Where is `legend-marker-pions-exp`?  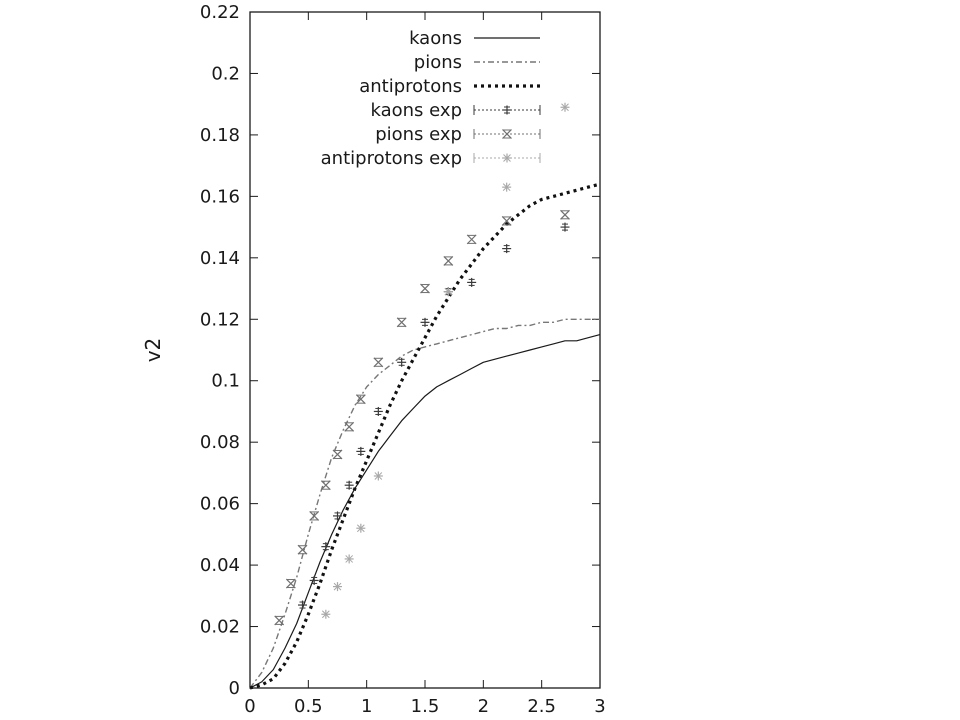
legend-marker-pions-exp is located at coordinates (507, 134).